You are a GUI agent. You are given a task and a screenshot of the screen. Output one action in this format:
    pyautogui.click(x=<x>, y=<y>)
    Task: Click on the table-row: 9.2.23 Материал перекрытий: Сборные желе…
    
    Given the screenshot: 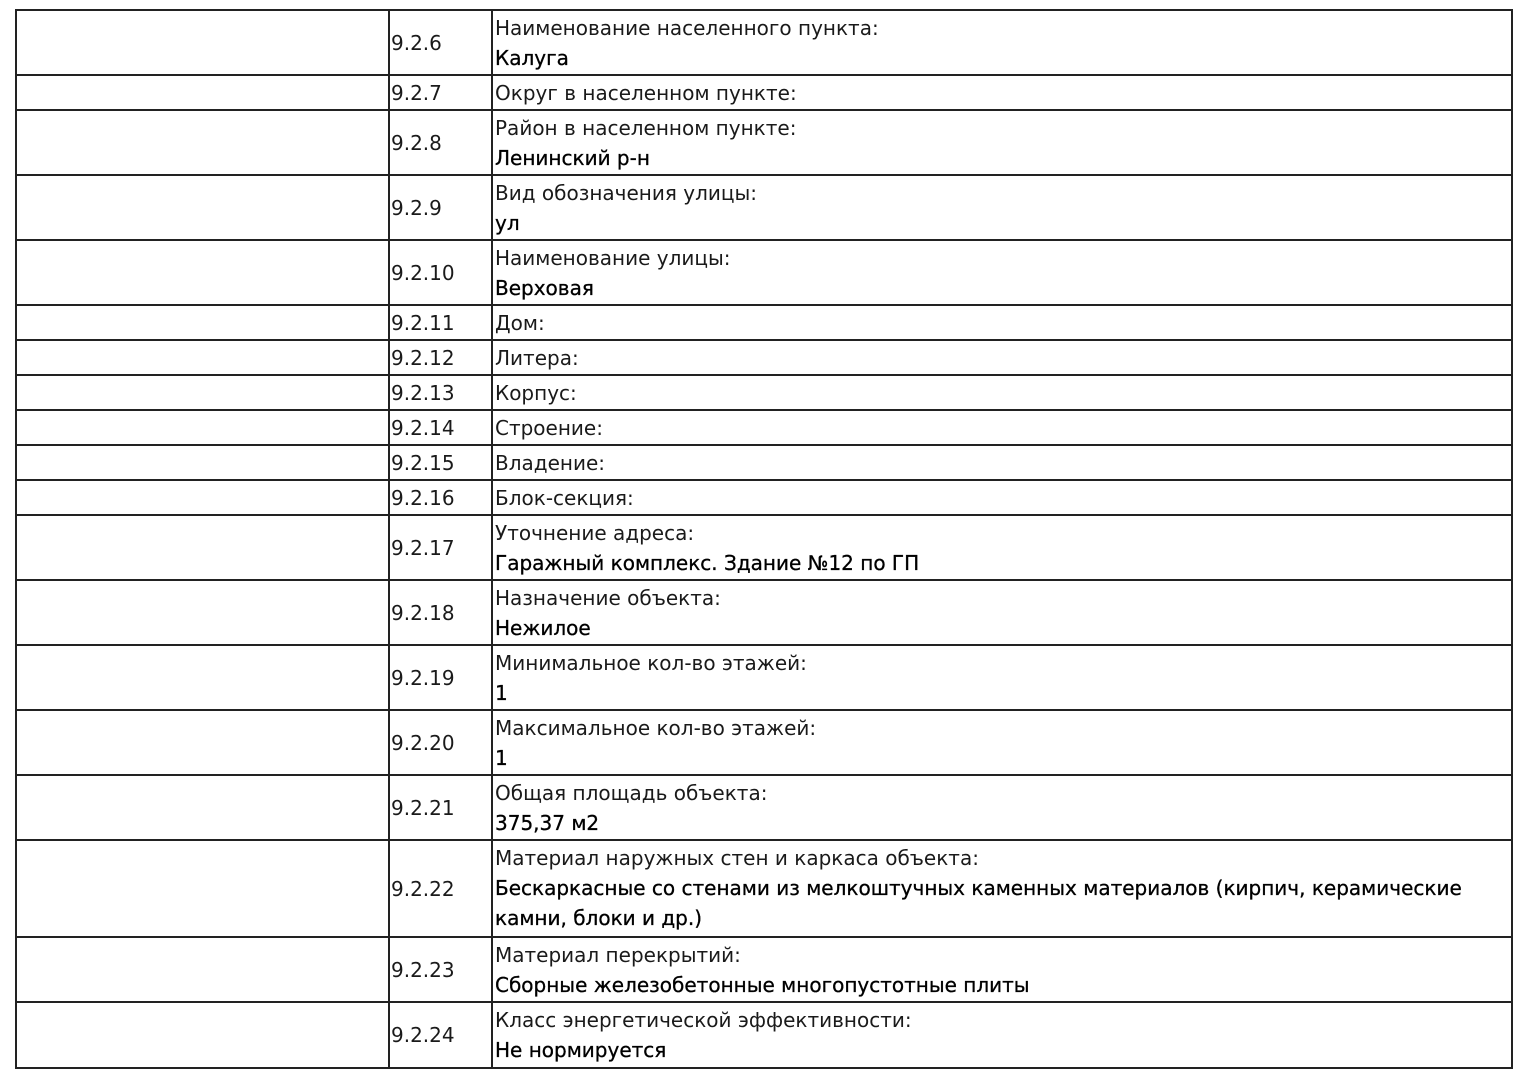 What is the action you would take?
    pyautogui.click(x=764, y=969)
    